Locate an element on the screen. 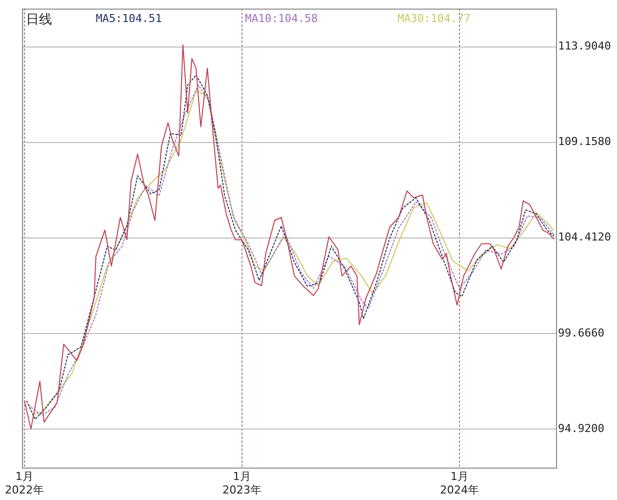 The image size is (617, 500). chart-title: 日线 is located at coordinates (39, 20).